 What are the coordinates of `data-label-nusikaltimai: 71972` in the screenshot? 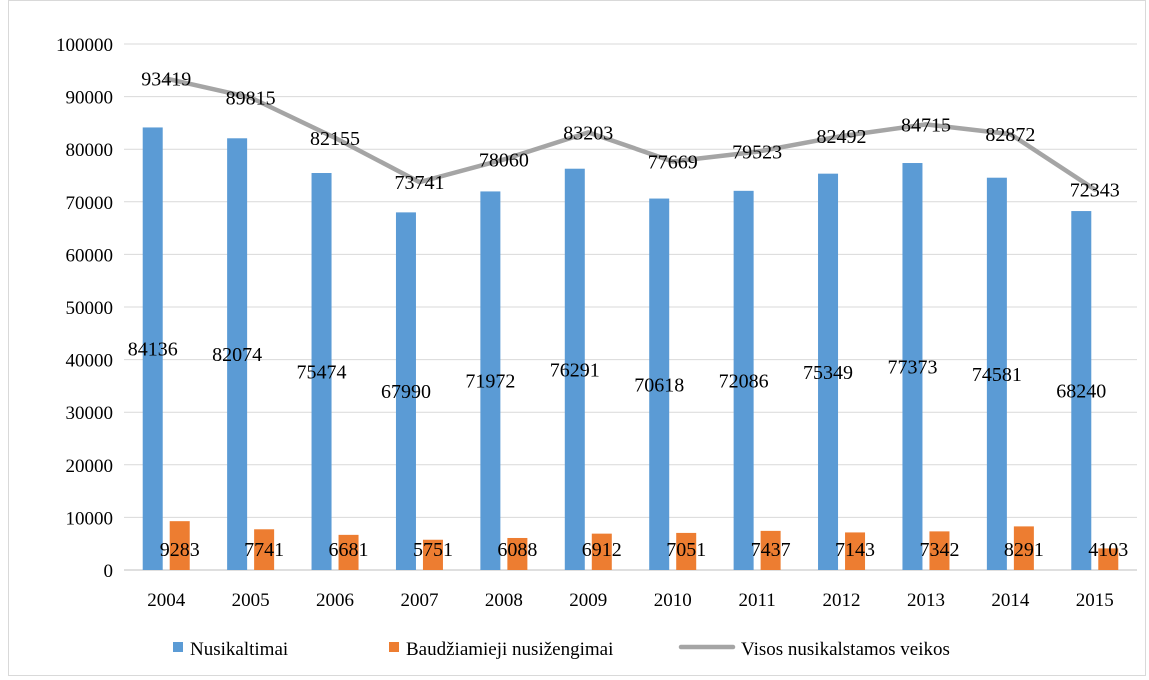 It's located at (490, 382).